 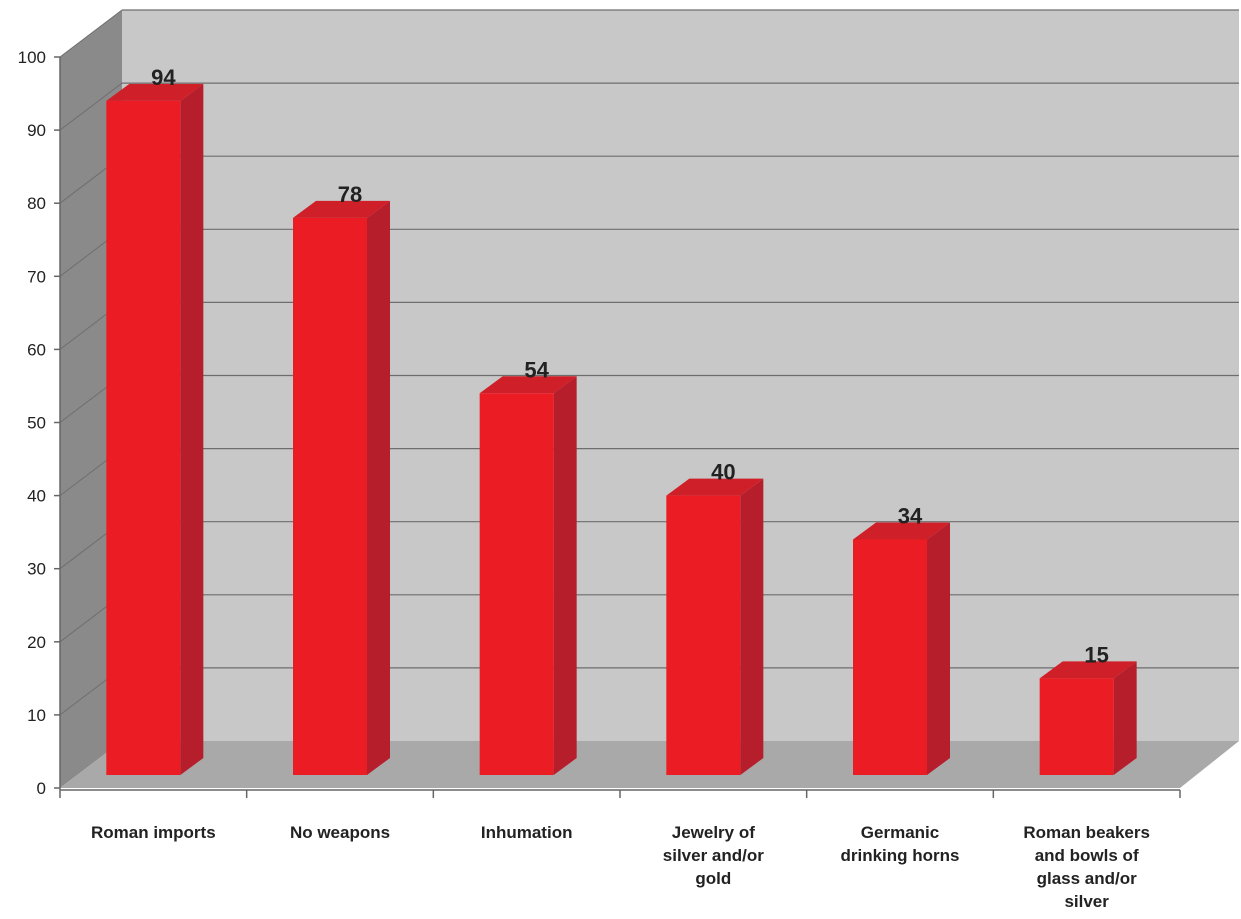 What do you see at coordinates (536, 369) in the screenshot?
I see `data-label: 54` at bounding box center [536, 369].